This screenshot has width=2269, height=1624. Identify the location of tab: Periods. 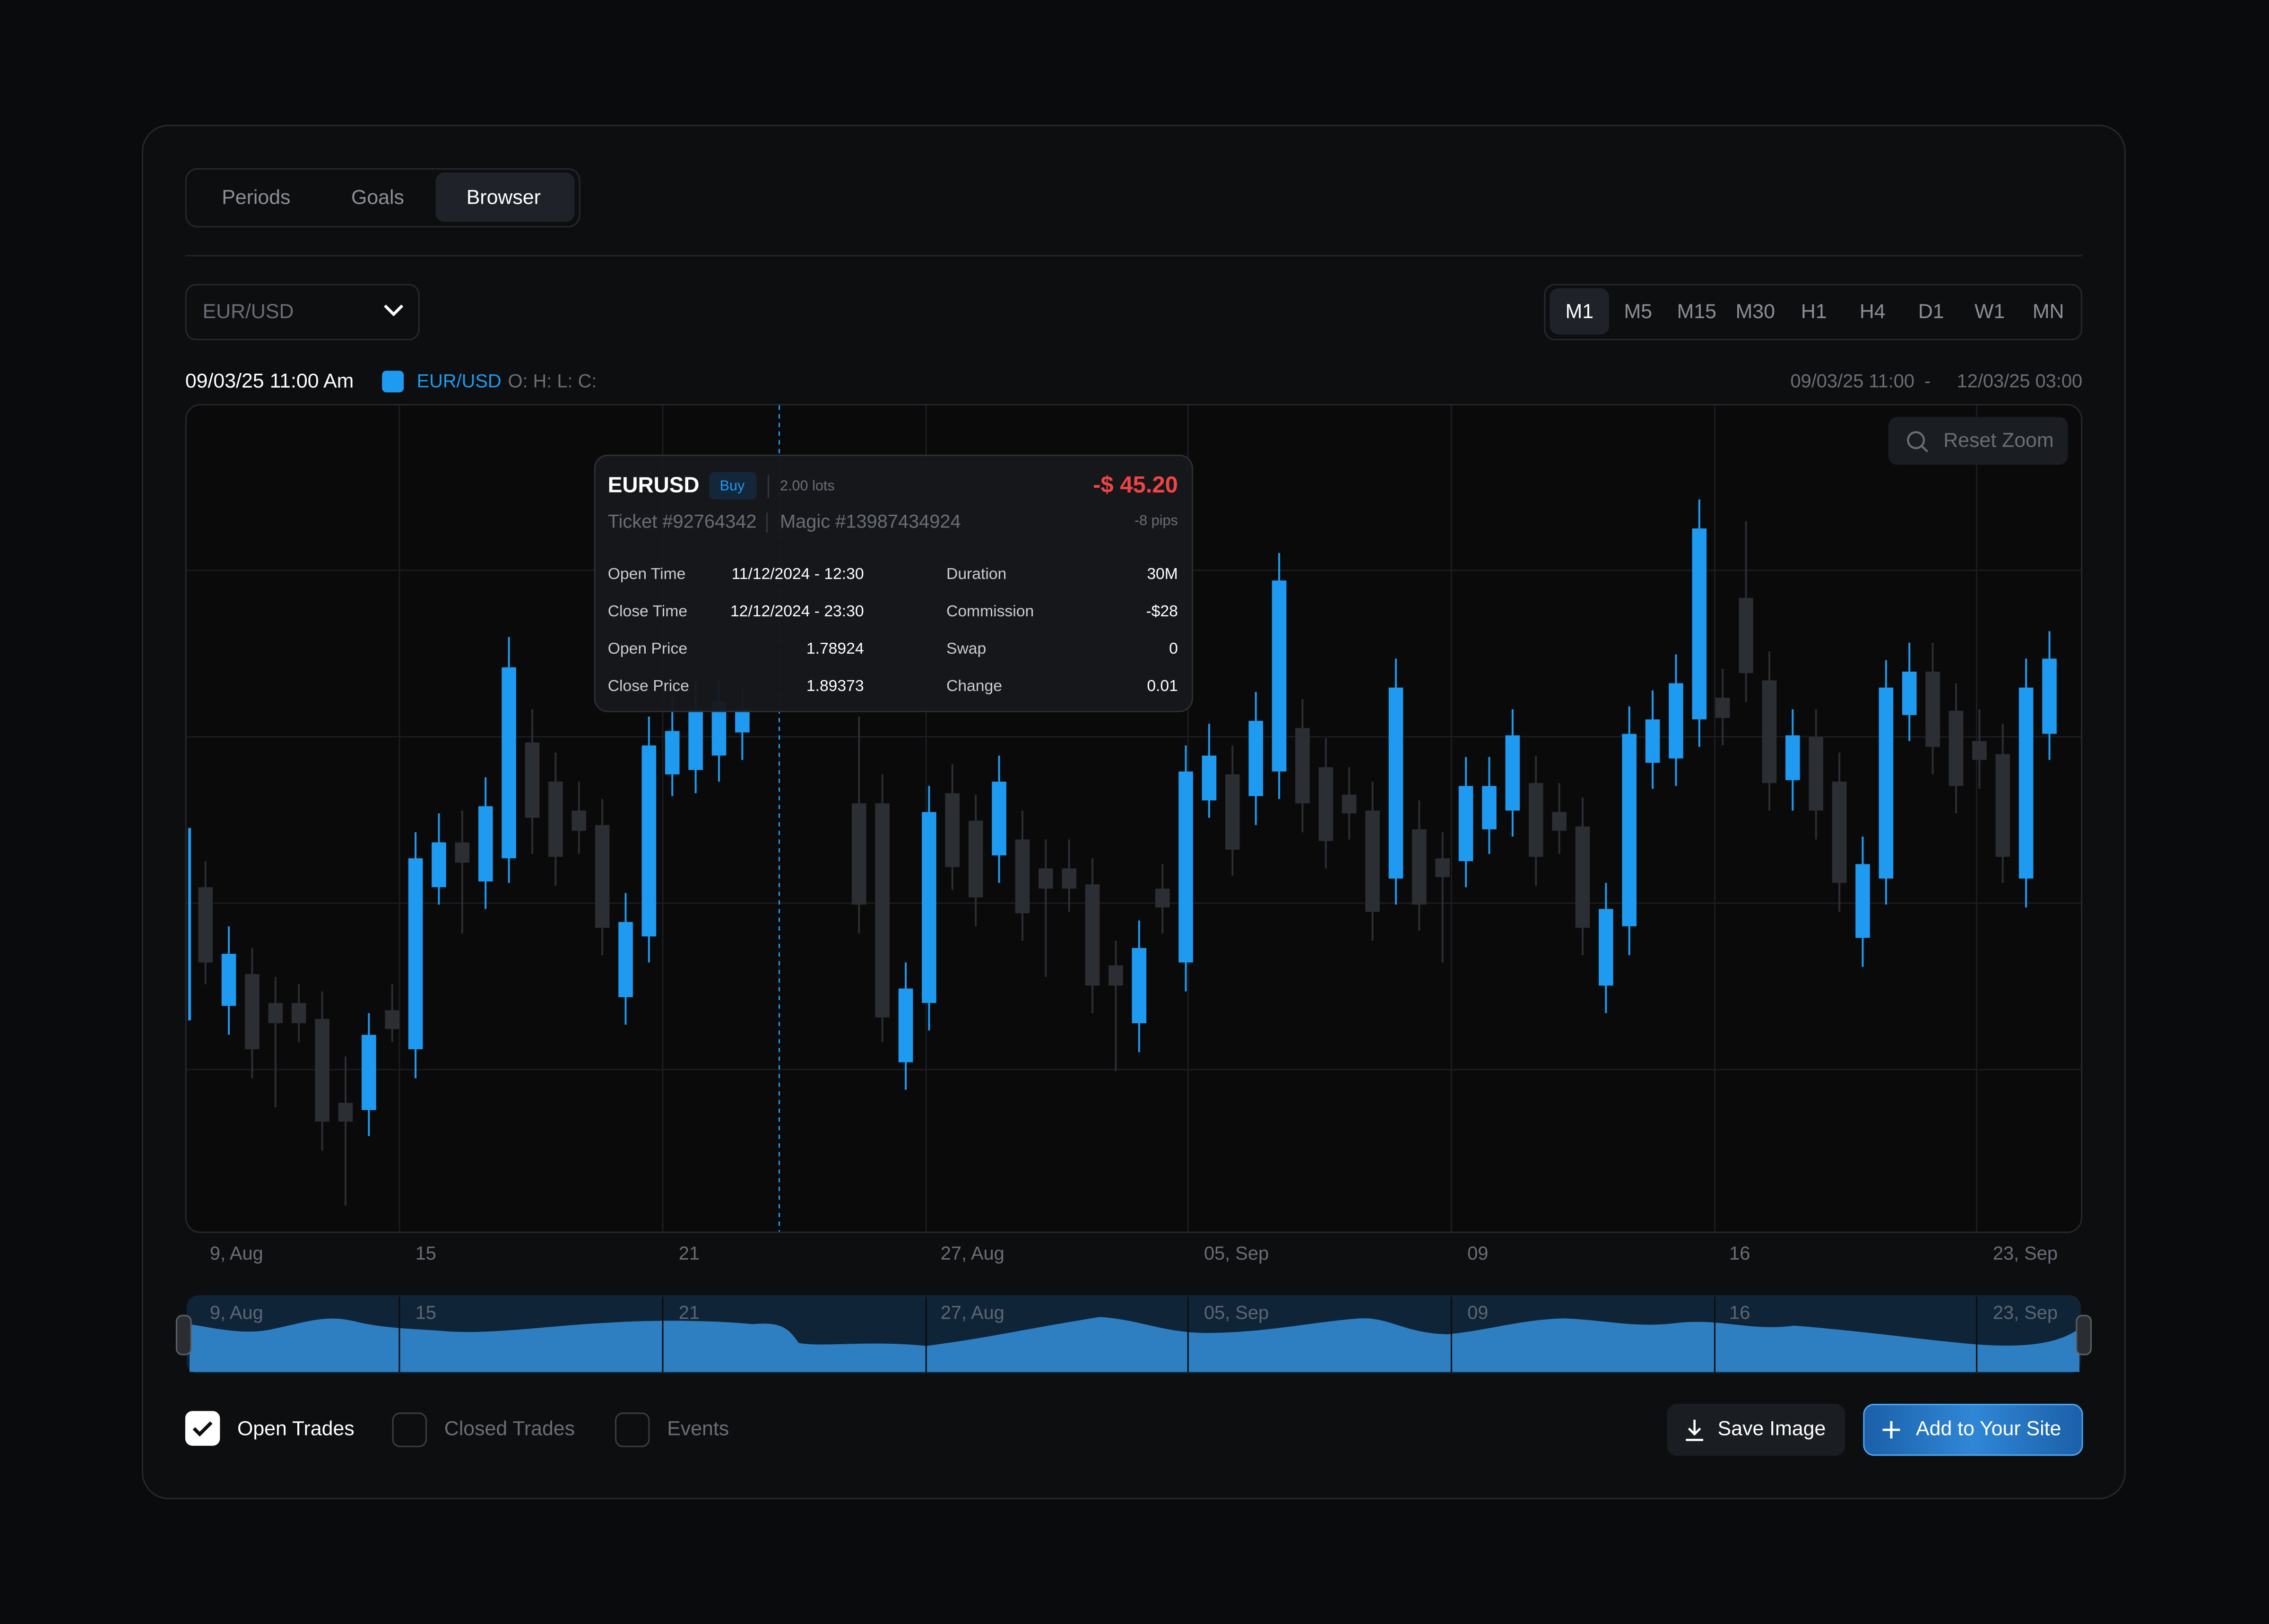
(256, 197).